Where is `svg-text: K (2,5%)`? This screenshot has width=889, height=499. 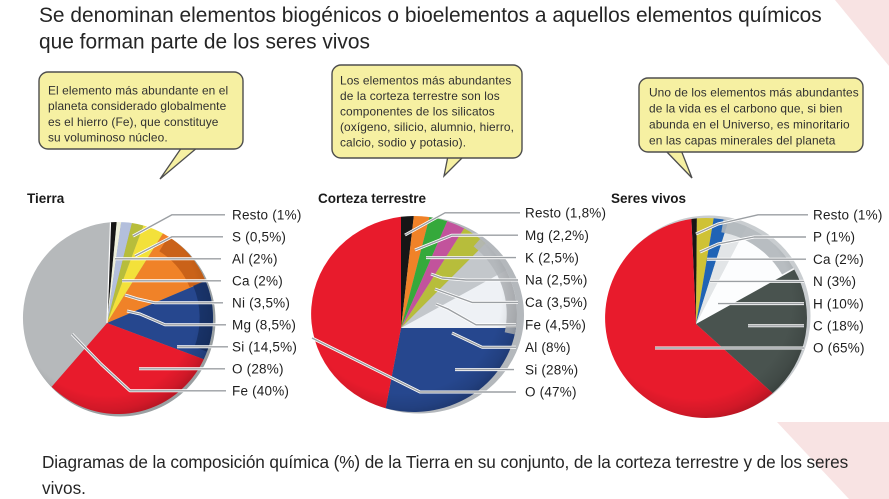 svg-text: K (2,5%) is located at coordinates (552, 257).